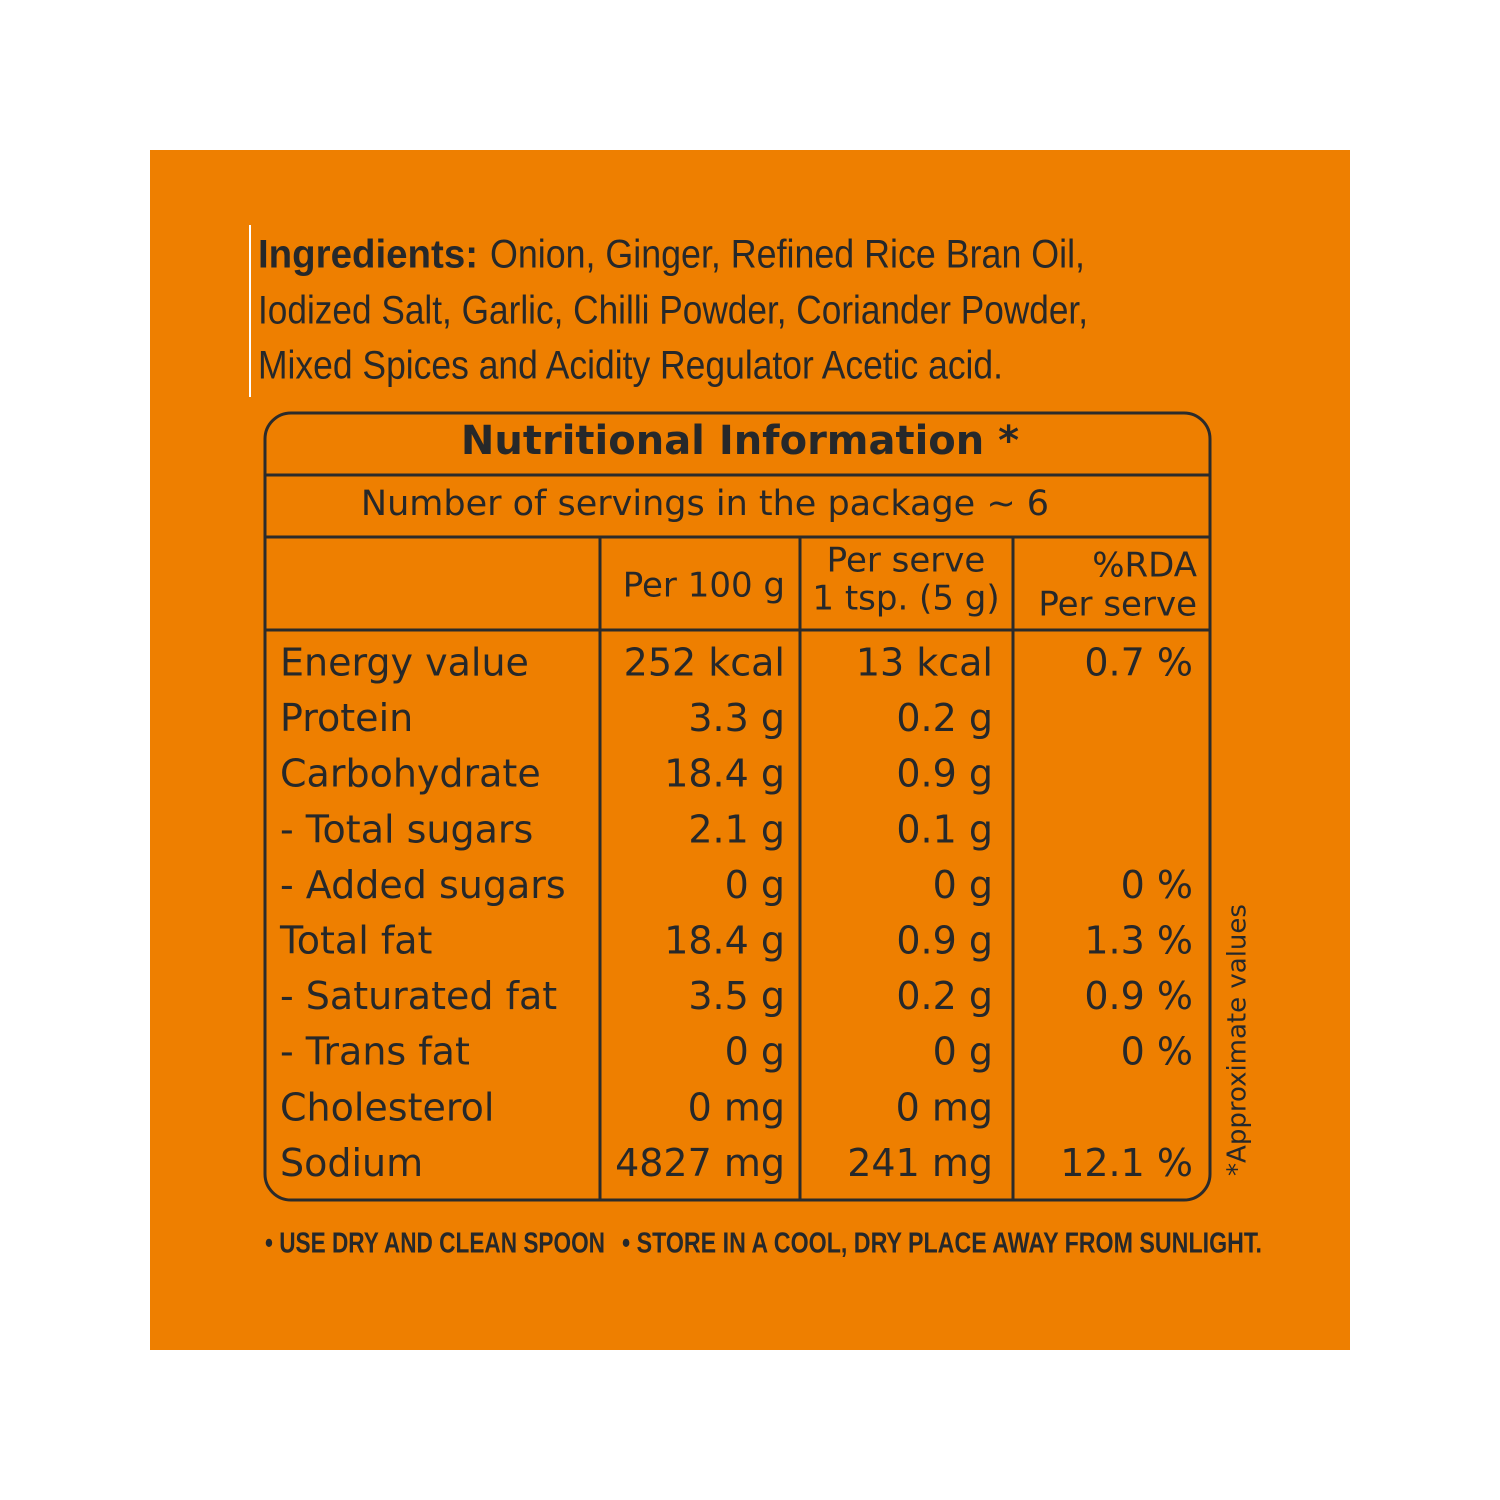 The height and width of the screenshot is (1500, 1500). What do you see at coordinates (423, 885) in the screenshot?
I see `nutrient-name: - Added sugars` at bounding box center [423, 885].